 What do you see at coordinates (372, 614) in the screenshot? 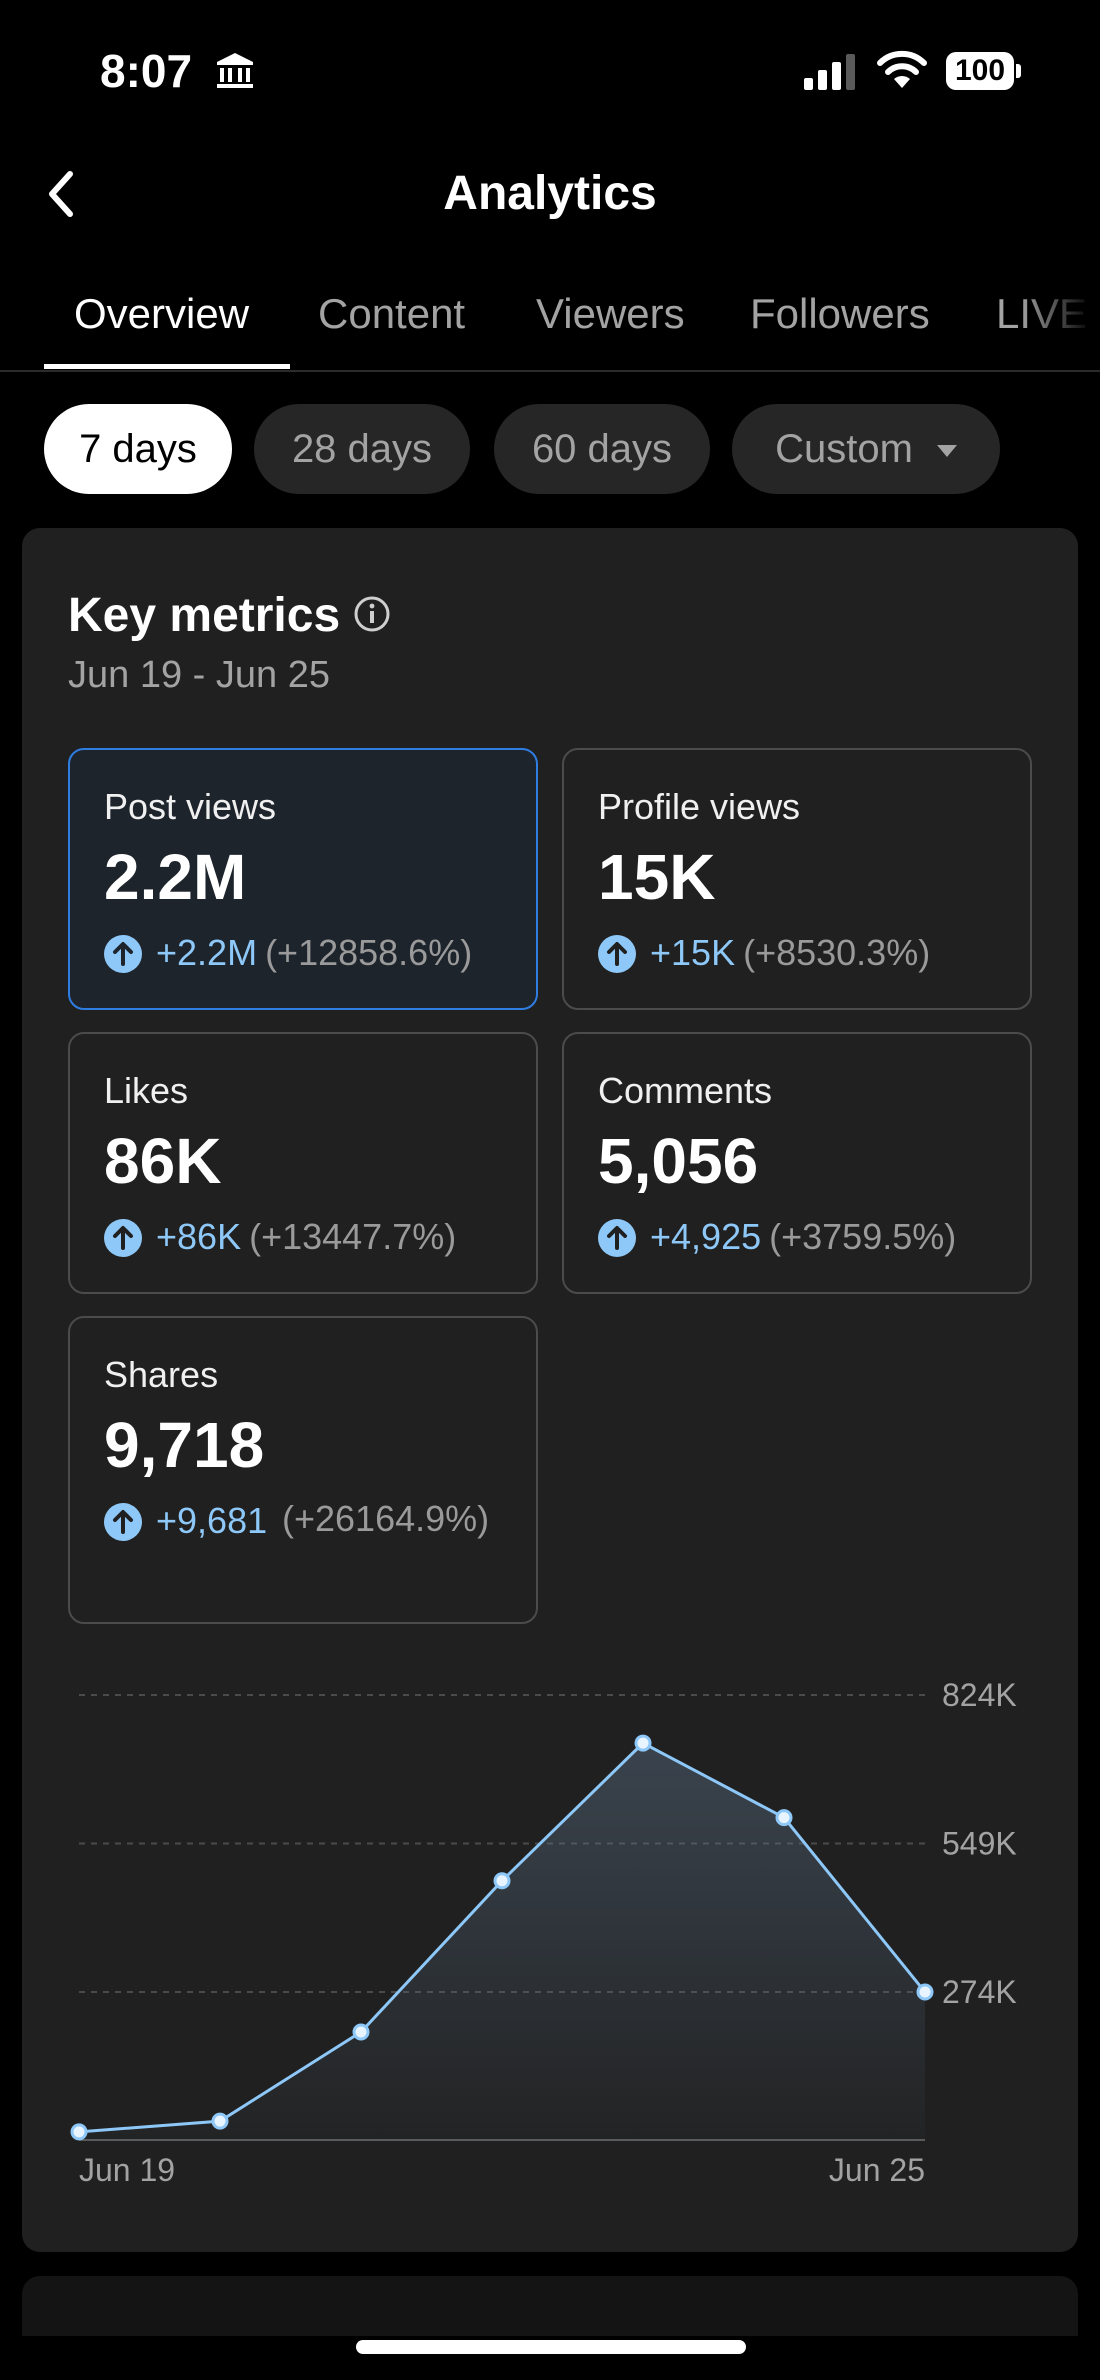
I see `info-icon` at bounding box center [372, 614].